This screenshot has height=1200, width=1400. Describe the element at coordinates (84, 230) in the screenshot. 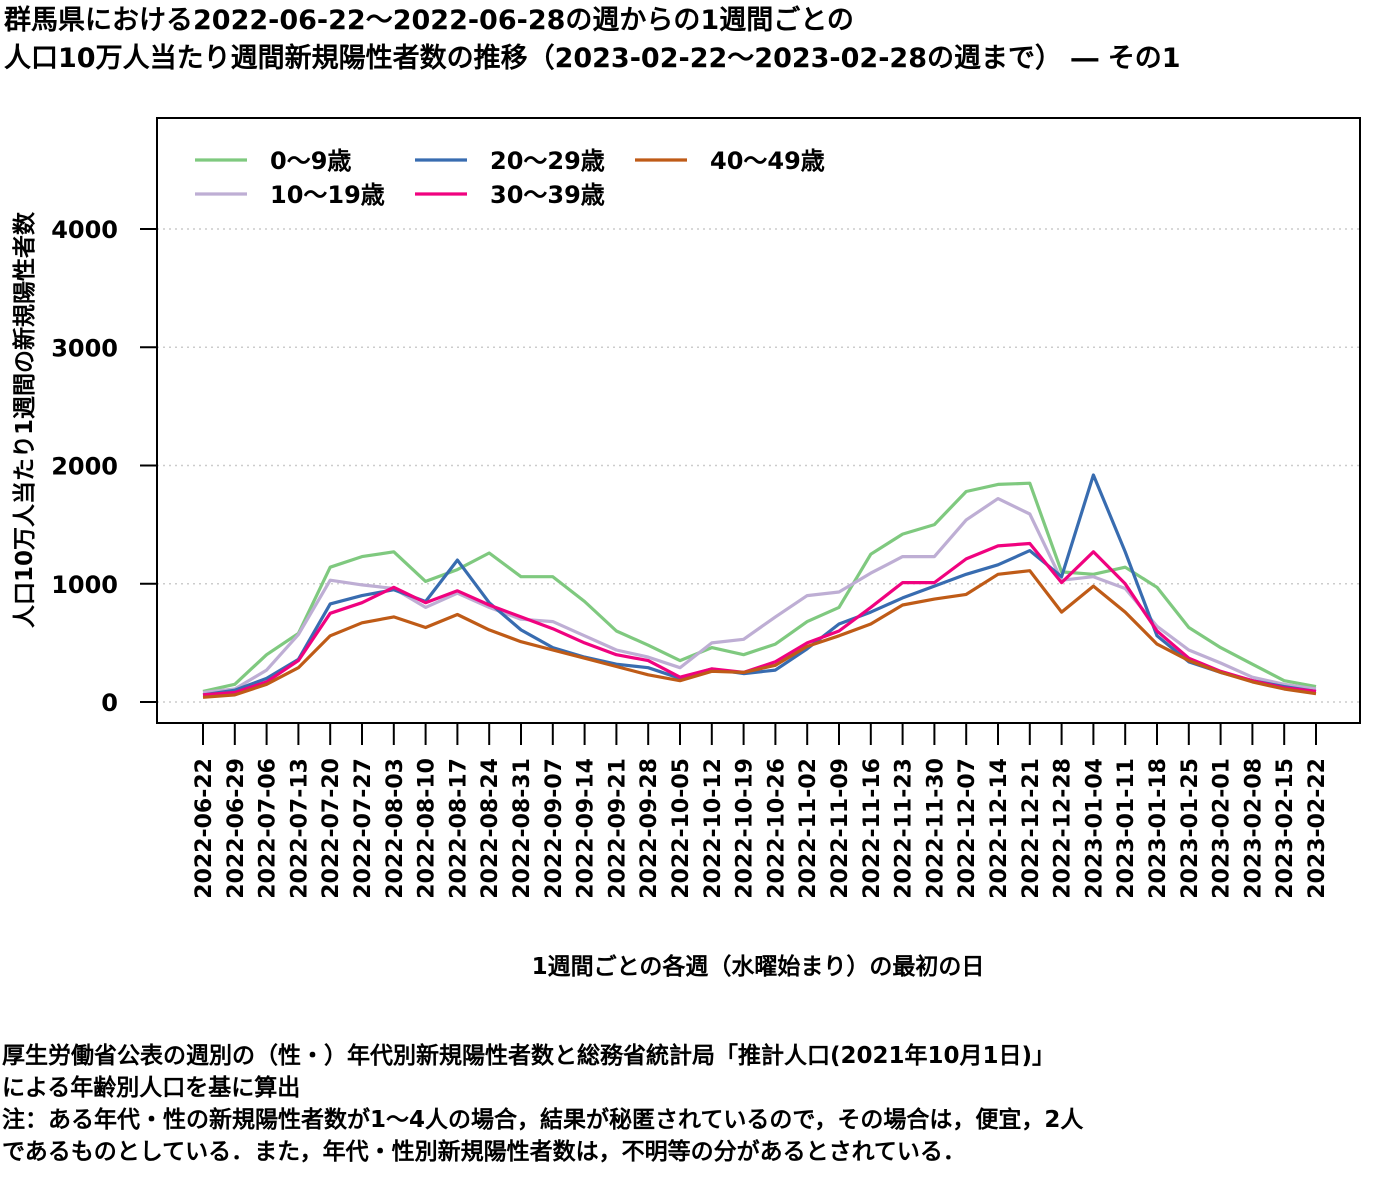

I see `y-tick-label: 4000` at that location.